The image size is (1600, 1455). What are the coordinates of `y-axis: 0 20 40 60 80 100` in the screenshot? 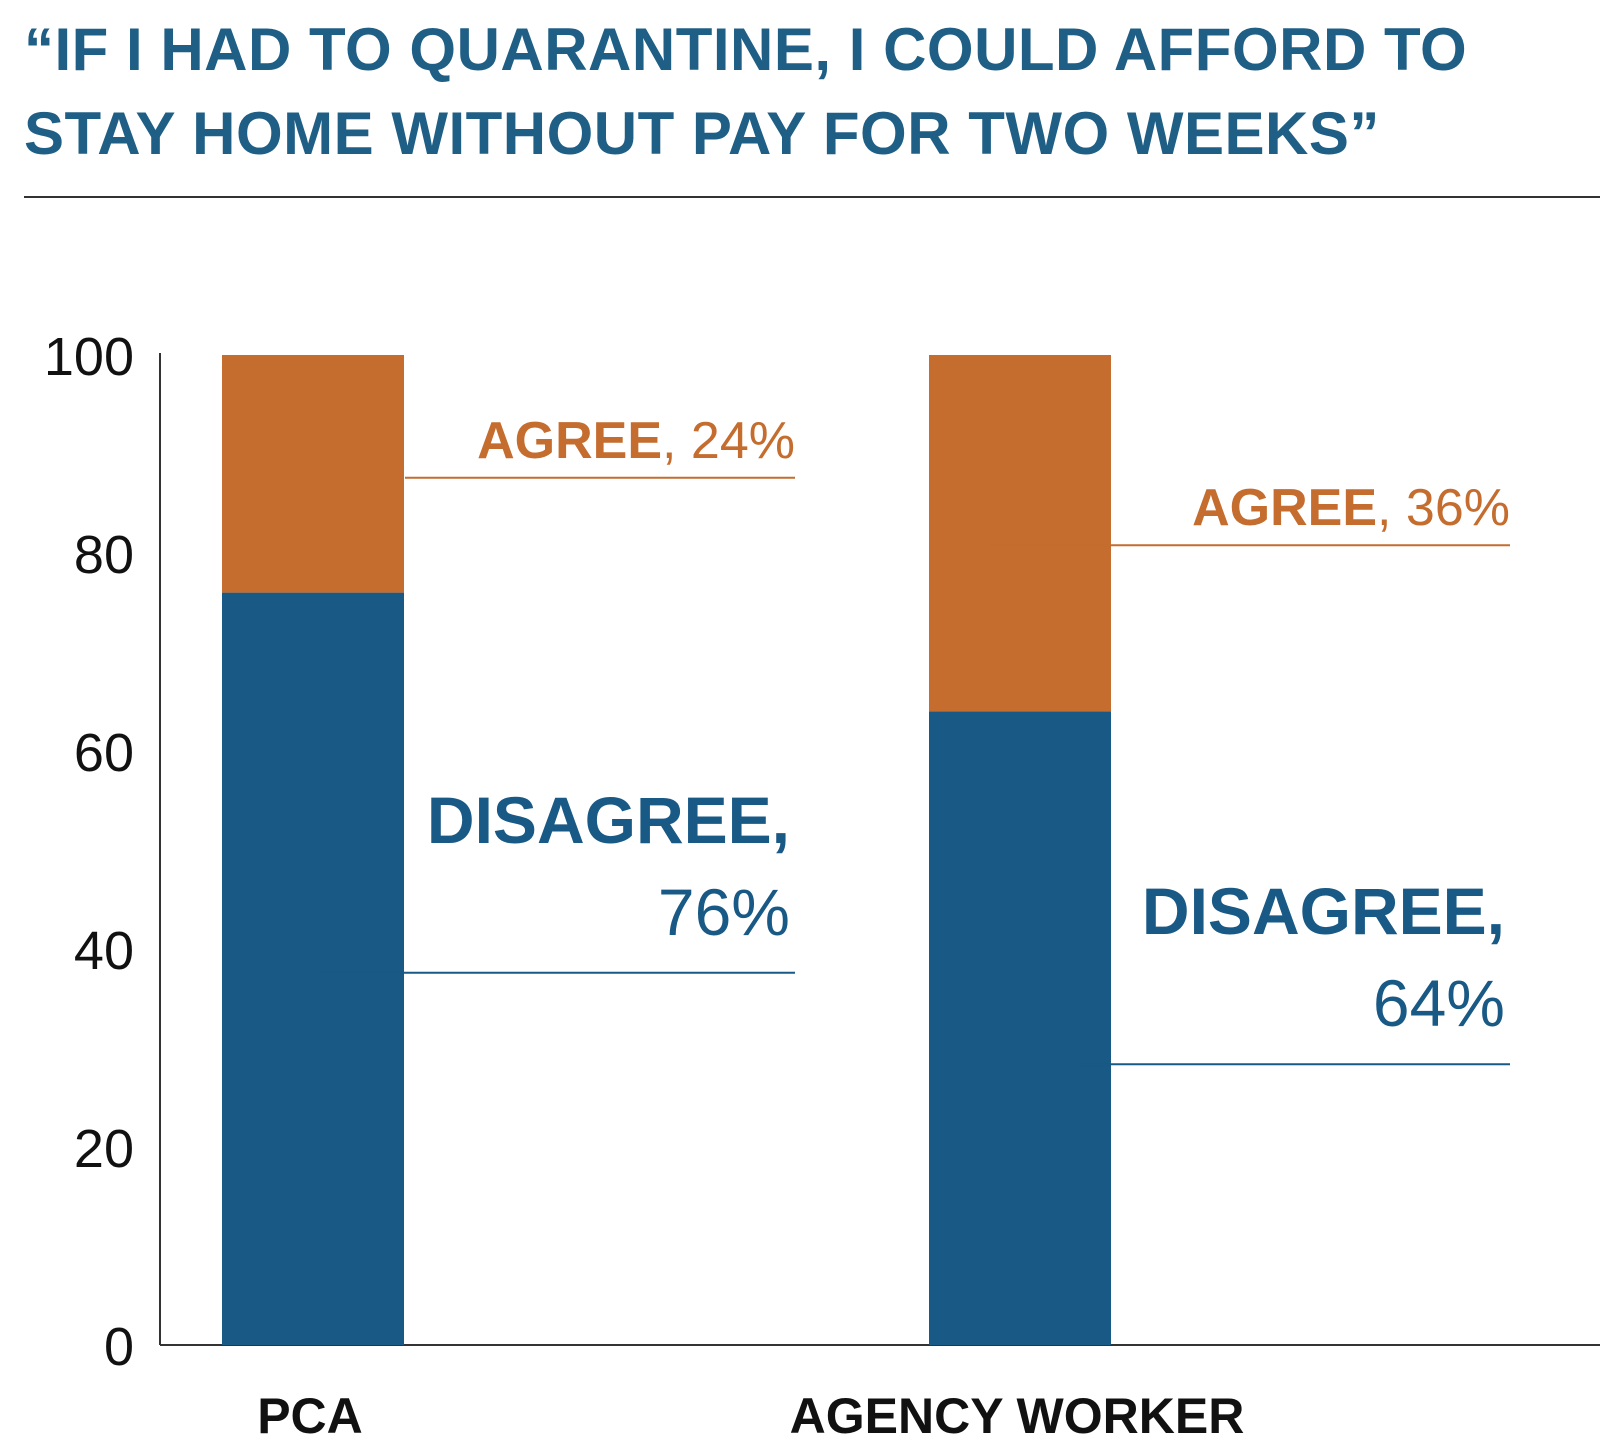 It's located at (102, 852).